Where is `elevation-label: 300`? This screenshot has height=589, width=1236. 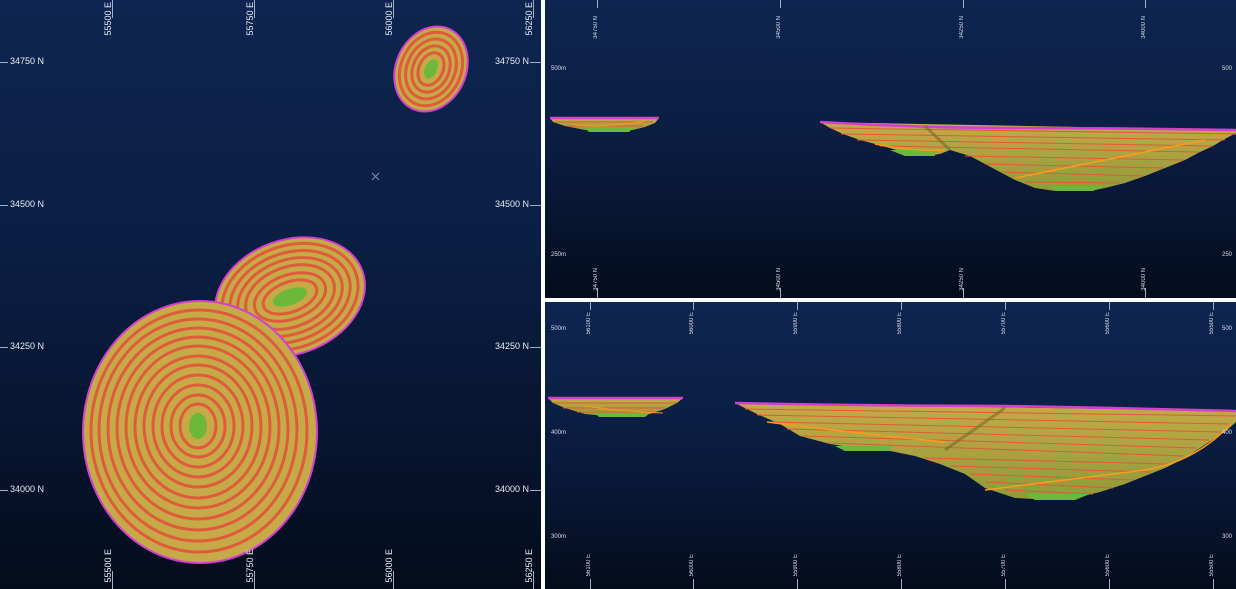 elevation-label: 300 is located at coordinates (1227, 537).